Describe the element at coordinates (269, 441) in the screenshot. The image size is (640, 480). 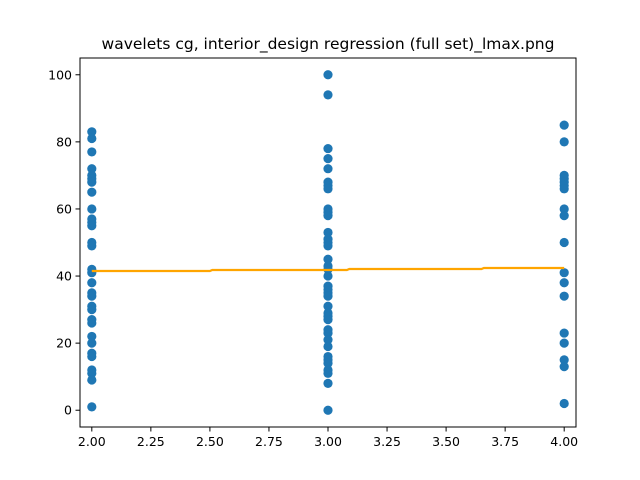
I see `x-tick-label: 2.75` at that location.